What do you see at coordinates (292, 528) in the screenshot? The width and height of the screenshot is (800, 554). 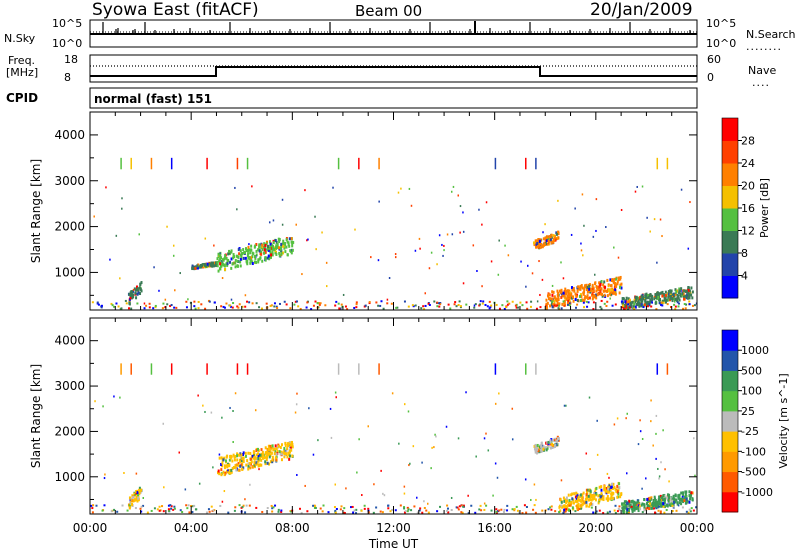 I see `x-tick-label: 08:00` at bounding box center [292, 528].